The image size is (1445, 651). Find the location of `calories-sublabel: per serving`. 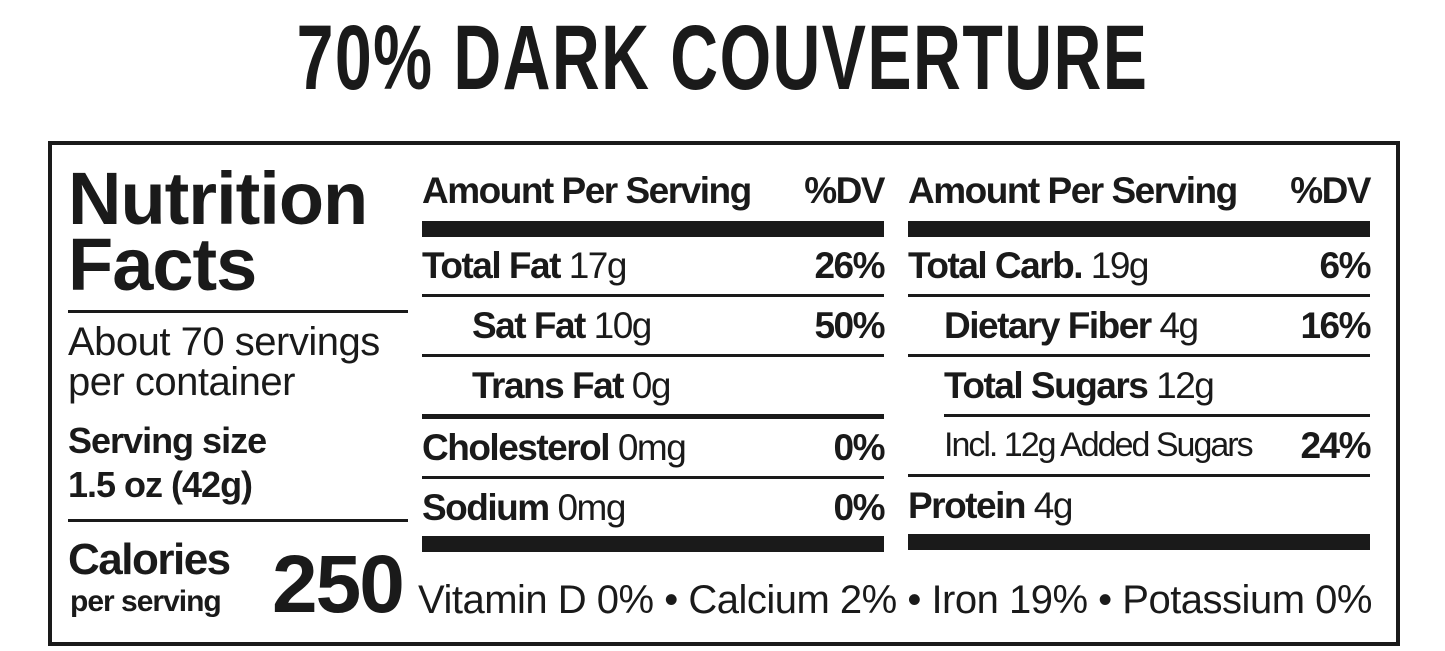

calories-sublabel: per serving is located at coordinates (146, 601).